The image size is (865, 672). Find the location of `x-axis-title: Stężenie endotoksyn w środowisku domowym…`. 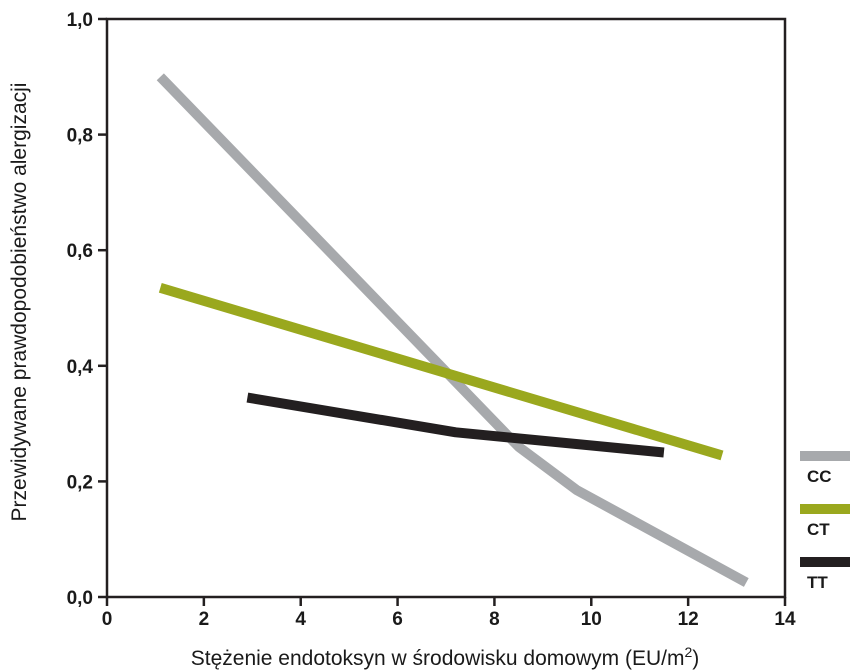

x-axis-title: Stężenie endotoksyn w środowisku domowym… is located at coordinates (445, 657).